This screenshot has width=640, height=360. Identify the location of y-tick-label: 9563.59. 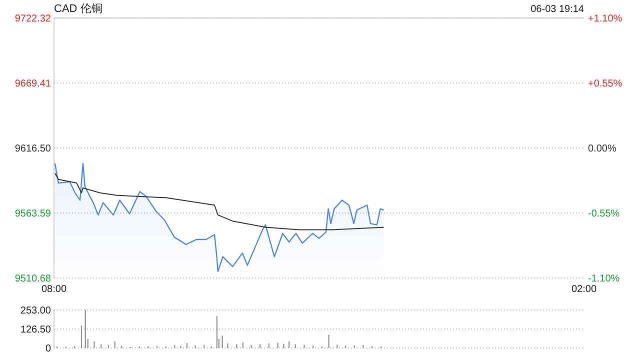
(33, 214).